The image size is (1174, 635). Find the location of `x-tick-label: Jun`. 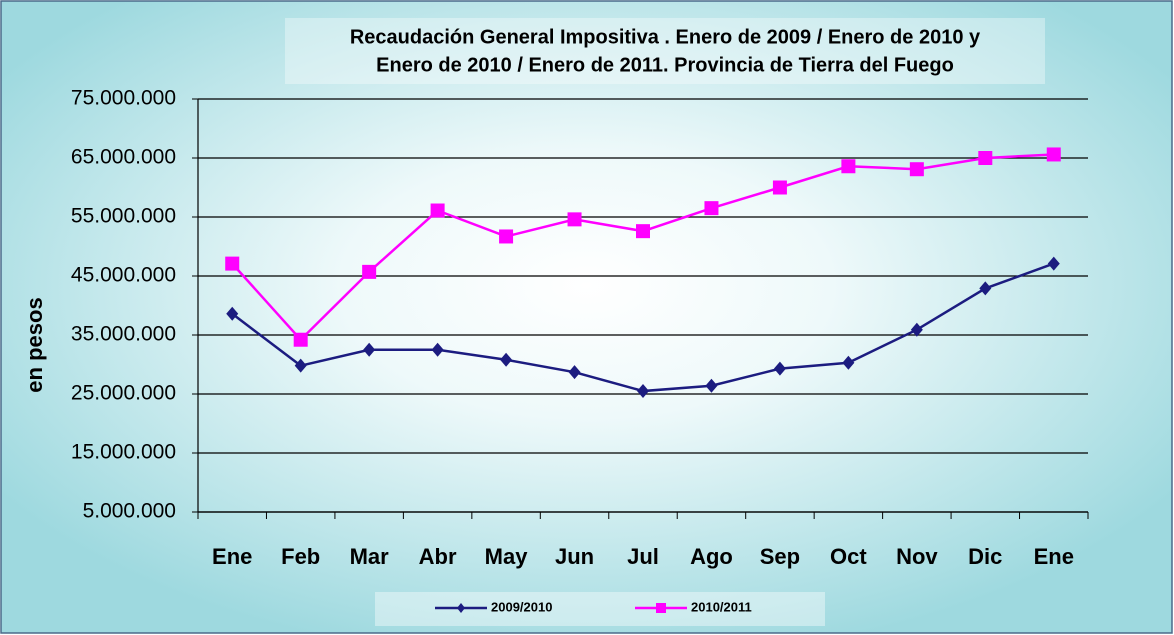

x-tick-label: Jun is located at coordinates (574, 556).